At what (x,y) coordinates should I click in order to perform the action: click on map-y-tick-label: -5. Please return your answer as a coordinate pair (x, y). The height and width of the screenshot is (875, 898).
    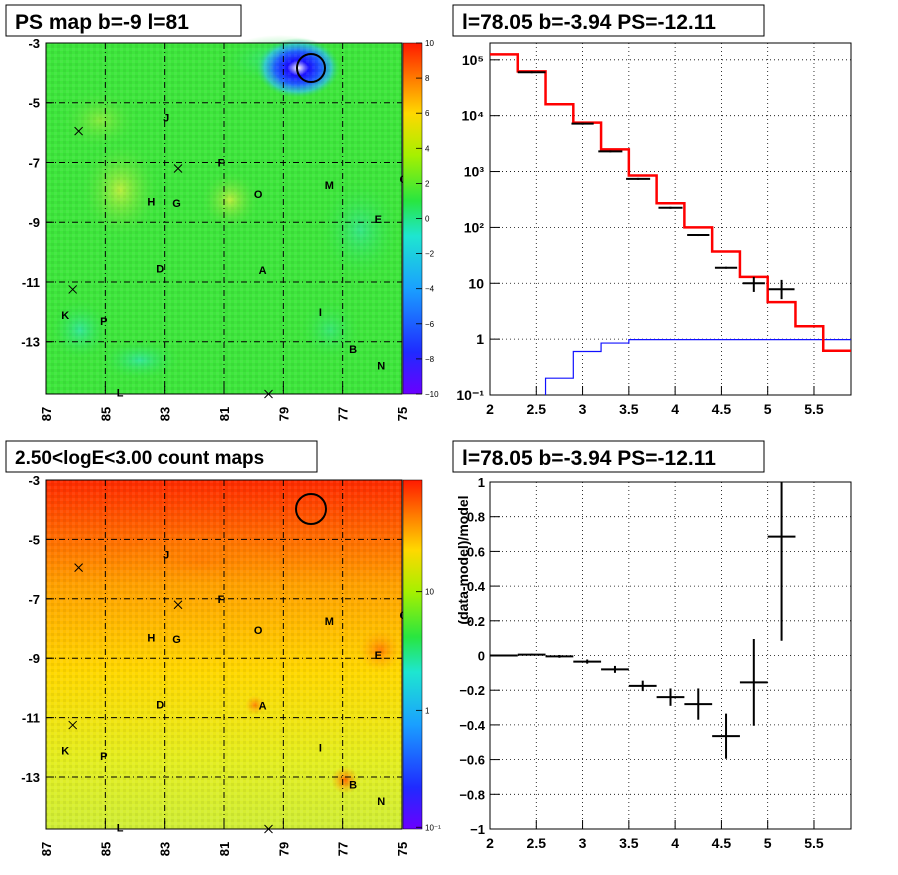
    Looking at the image, I should click on (34, 539).